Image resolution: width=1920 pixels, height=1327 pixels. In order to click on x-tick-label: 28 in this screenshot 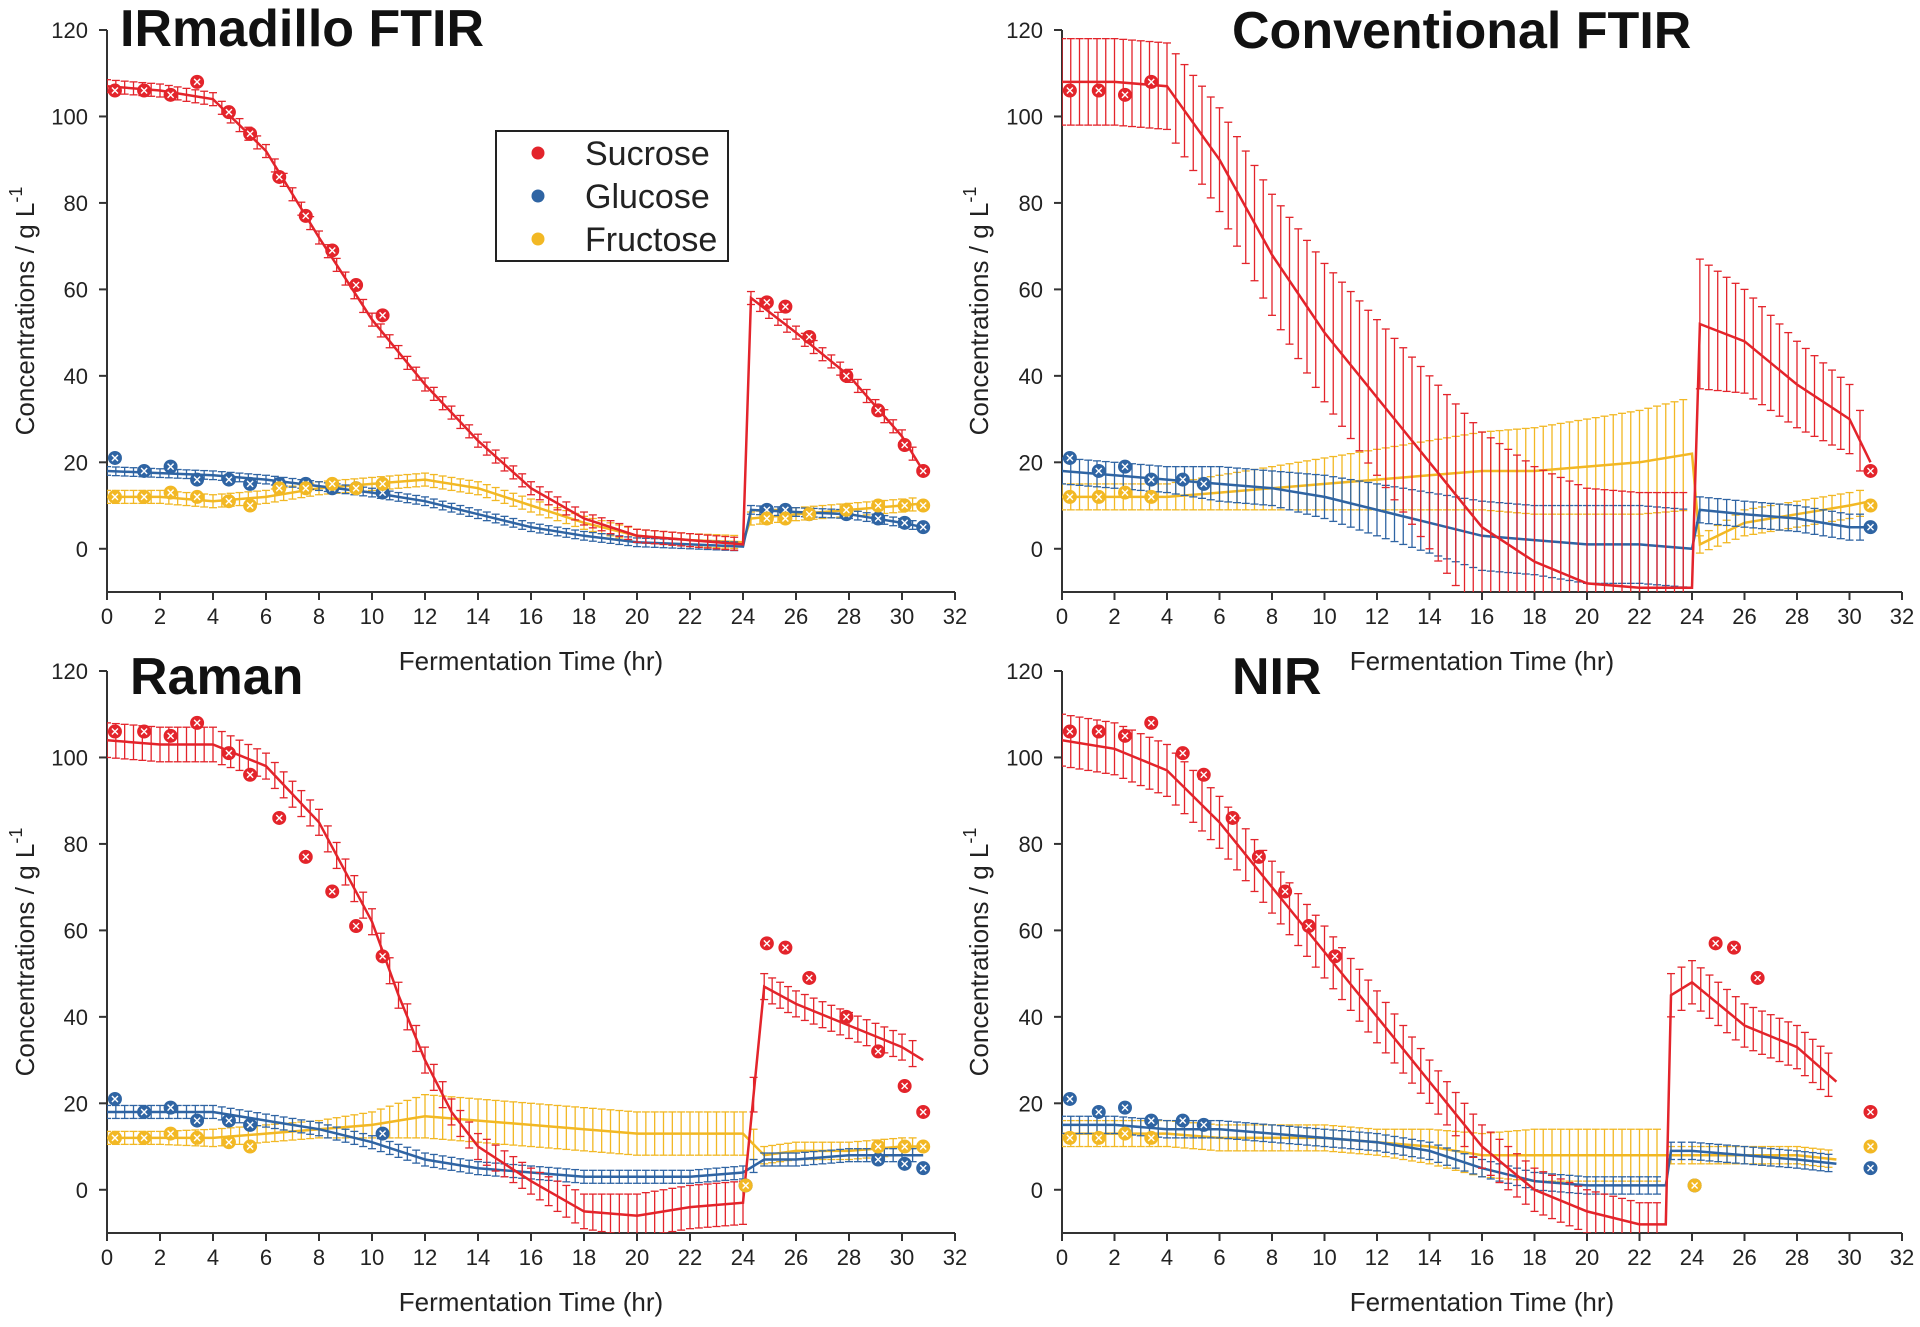, I will do `click(849, 616)`.